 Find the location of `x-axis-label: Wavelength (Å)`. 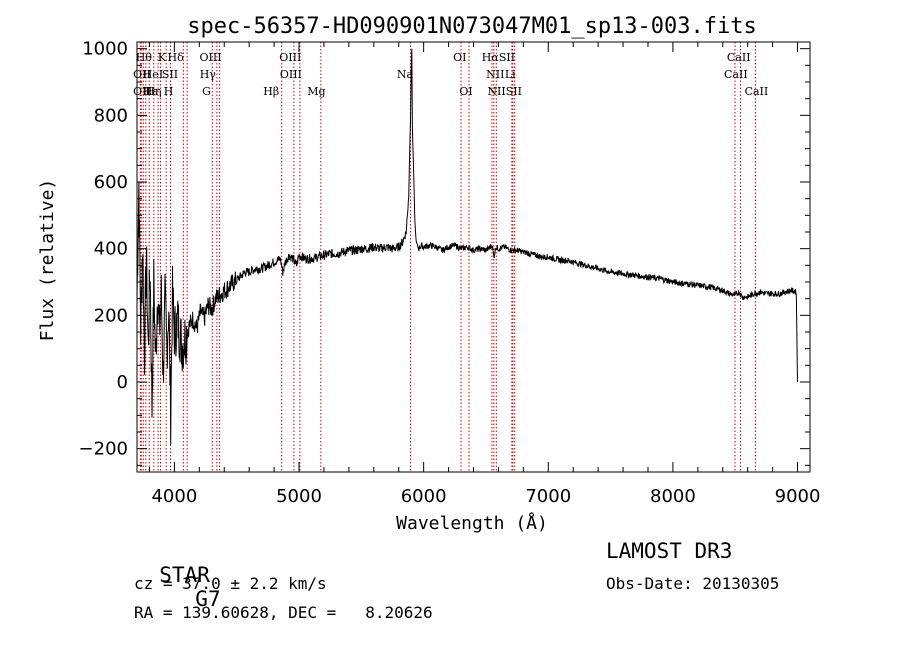

x-axis-label: Wavelength (Å) is located at coordinates (472, 523).